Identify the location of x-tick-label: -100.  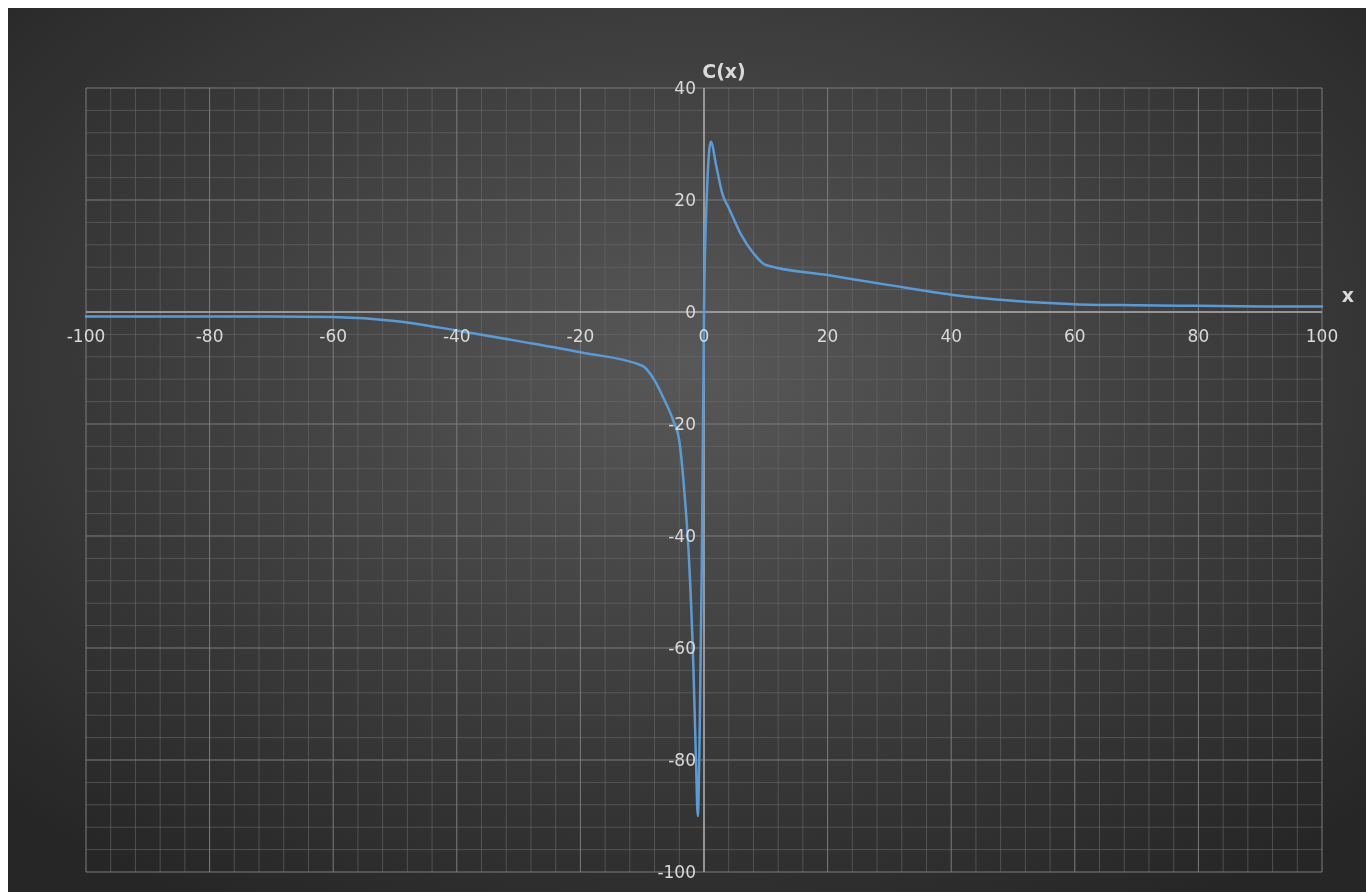
(86, 336).